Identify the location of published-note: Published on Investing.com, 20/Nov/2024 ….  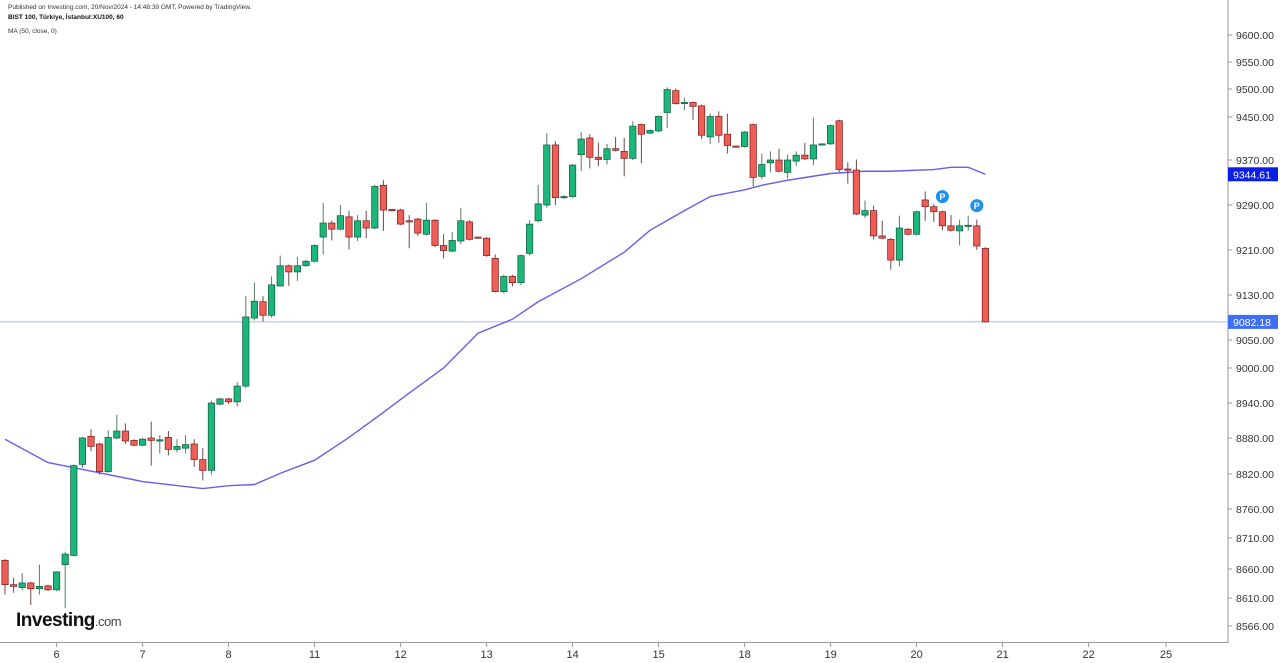
(130, 7).